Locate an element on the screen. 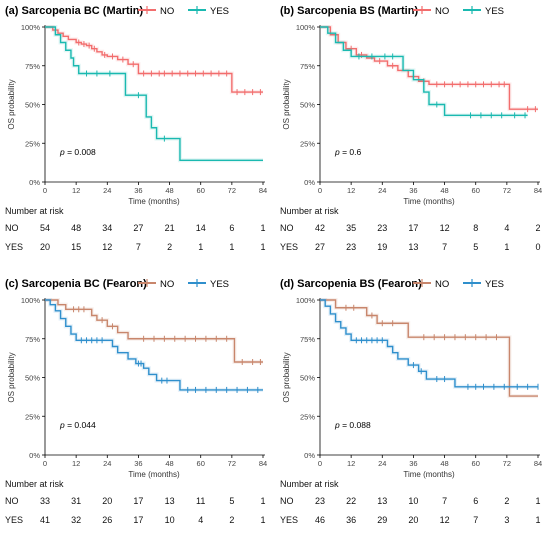  risk-cell: 6 is located at coordinates (231, 228).